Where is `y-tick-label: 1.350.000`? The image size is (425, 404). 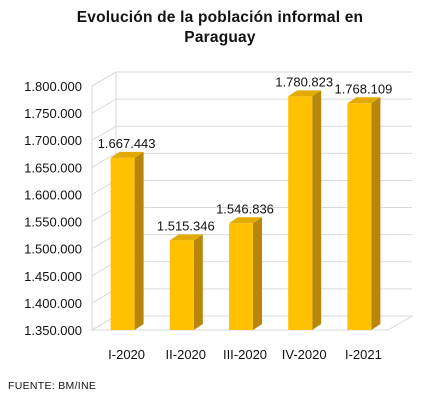
y-tick-label: 1.350.000 is located at coordinates (53, 330).